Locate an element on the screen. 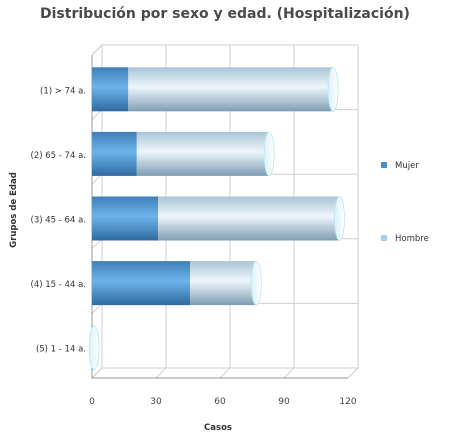 The image size is (450, 444). x-tick-label: 0 is located at coordinates (92, 402).